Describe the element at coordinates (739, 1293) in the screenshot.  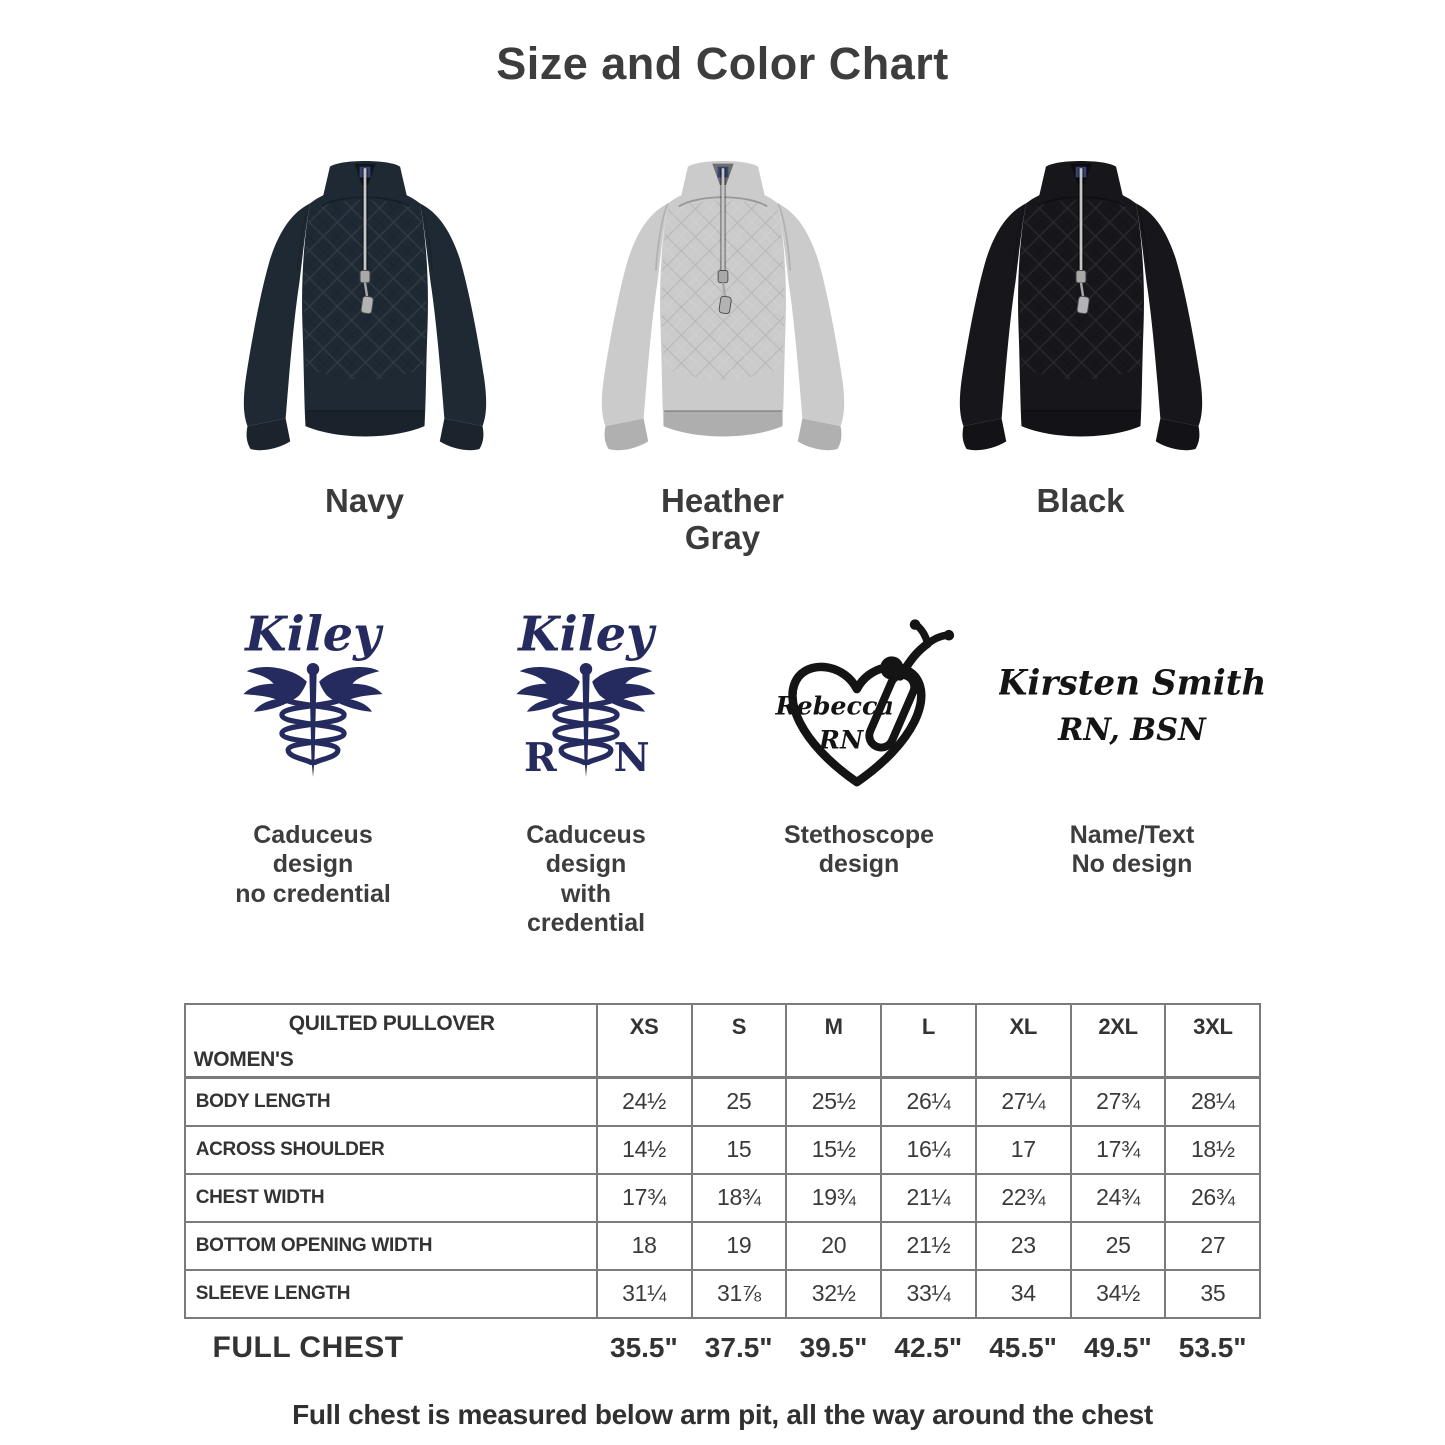
I see `size-value: 31⅞` at that location.